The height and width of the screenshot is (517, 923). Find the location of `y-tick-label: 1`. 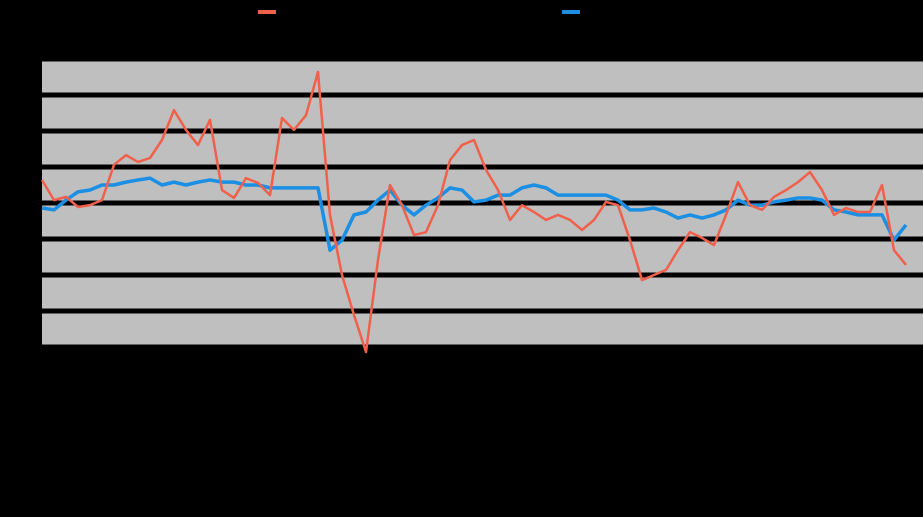

y-tick-label: 1 is located at coordinates (31, 167).